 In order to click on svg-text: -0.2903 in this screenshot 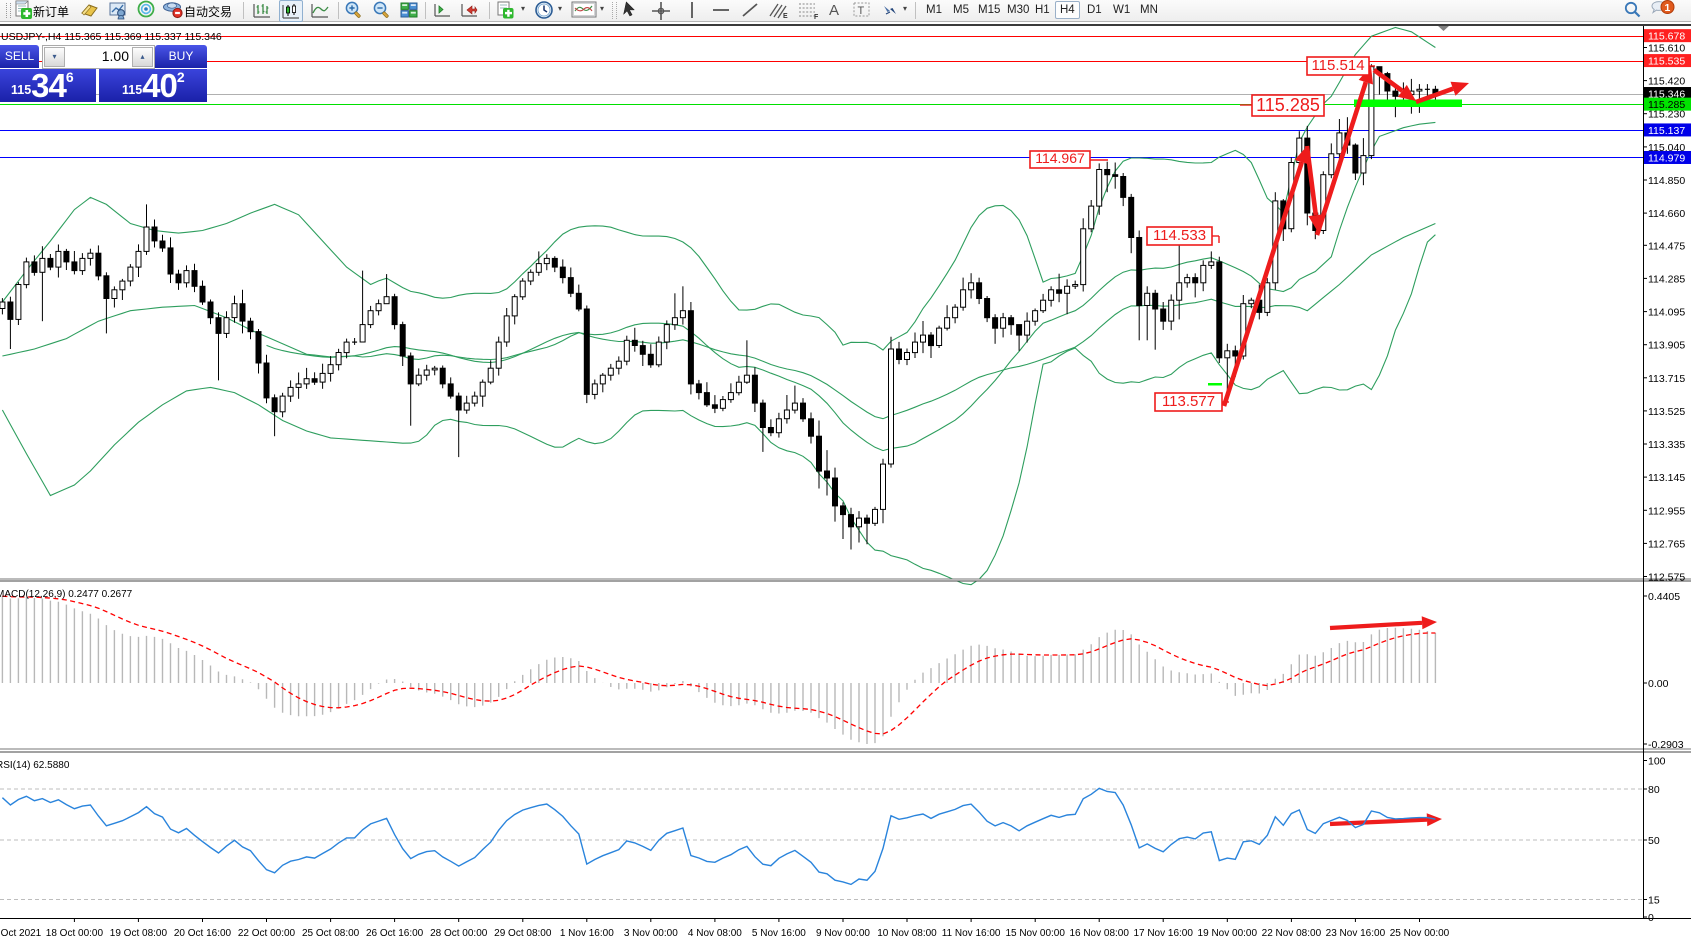, I will do `click(1666, 745)`.